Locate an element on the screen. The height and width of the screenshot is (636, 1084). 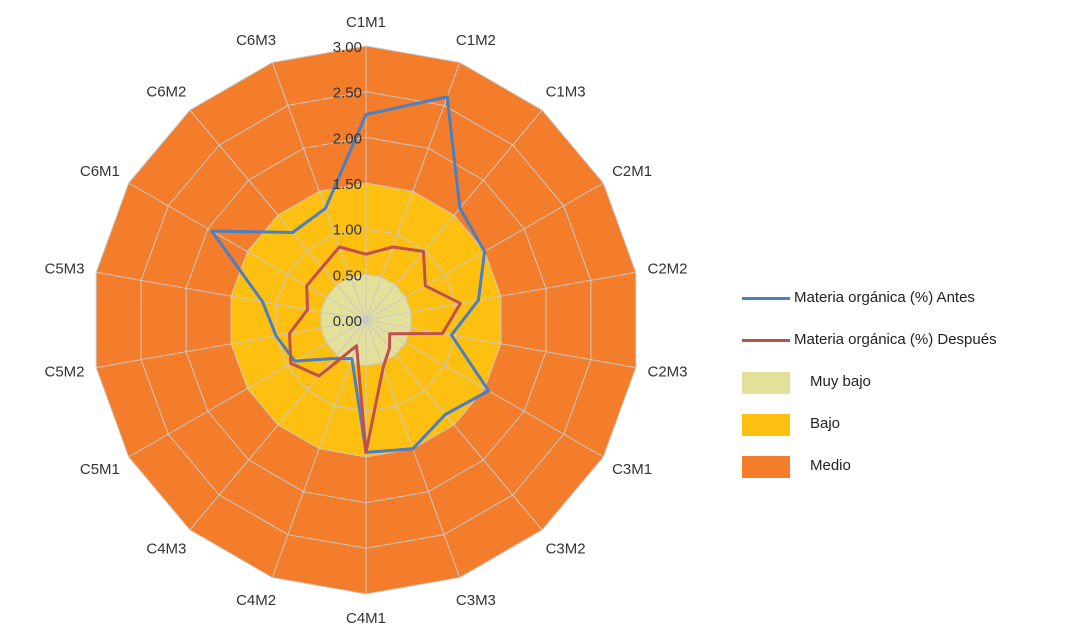
legend-item-muy-bajo: Muy bajo is located at coordinates (910, 391).